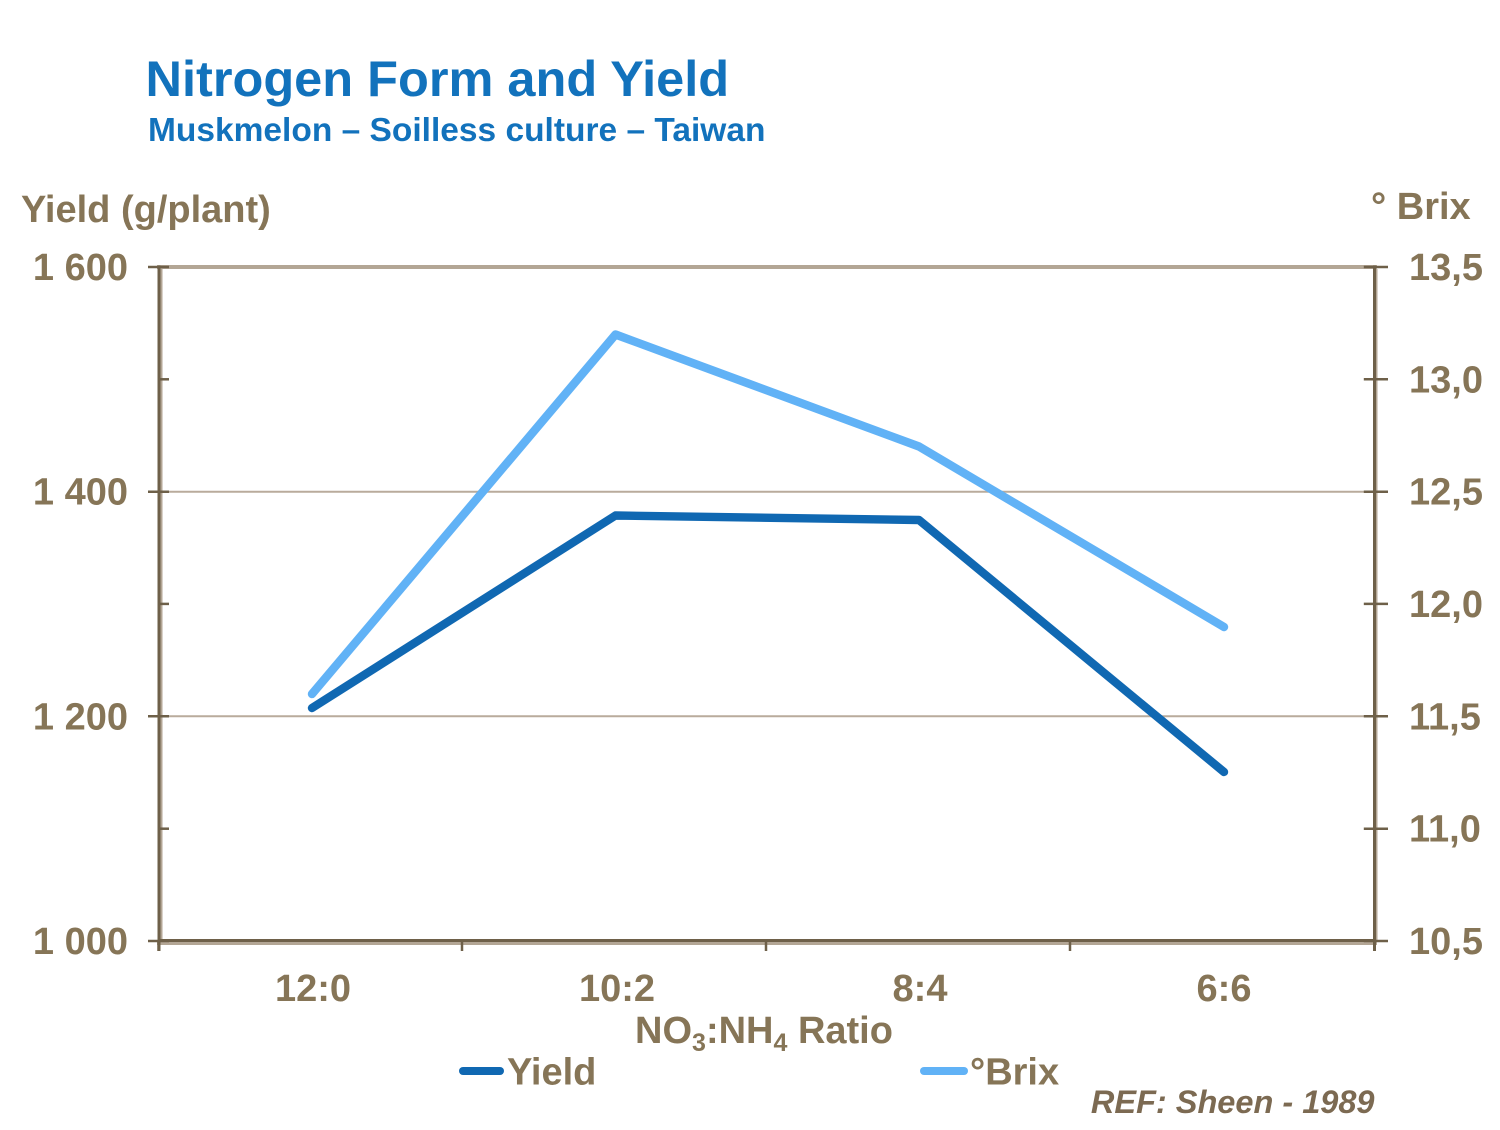 The image size is (1500, 1130). What do you see at coordinates (456, 130) in the screenshot?
I see `svg-text:Muskmelon – Soilless culture –: Muskmelon – Soilless culture – Taiwan` at bounding box center [456, 130].